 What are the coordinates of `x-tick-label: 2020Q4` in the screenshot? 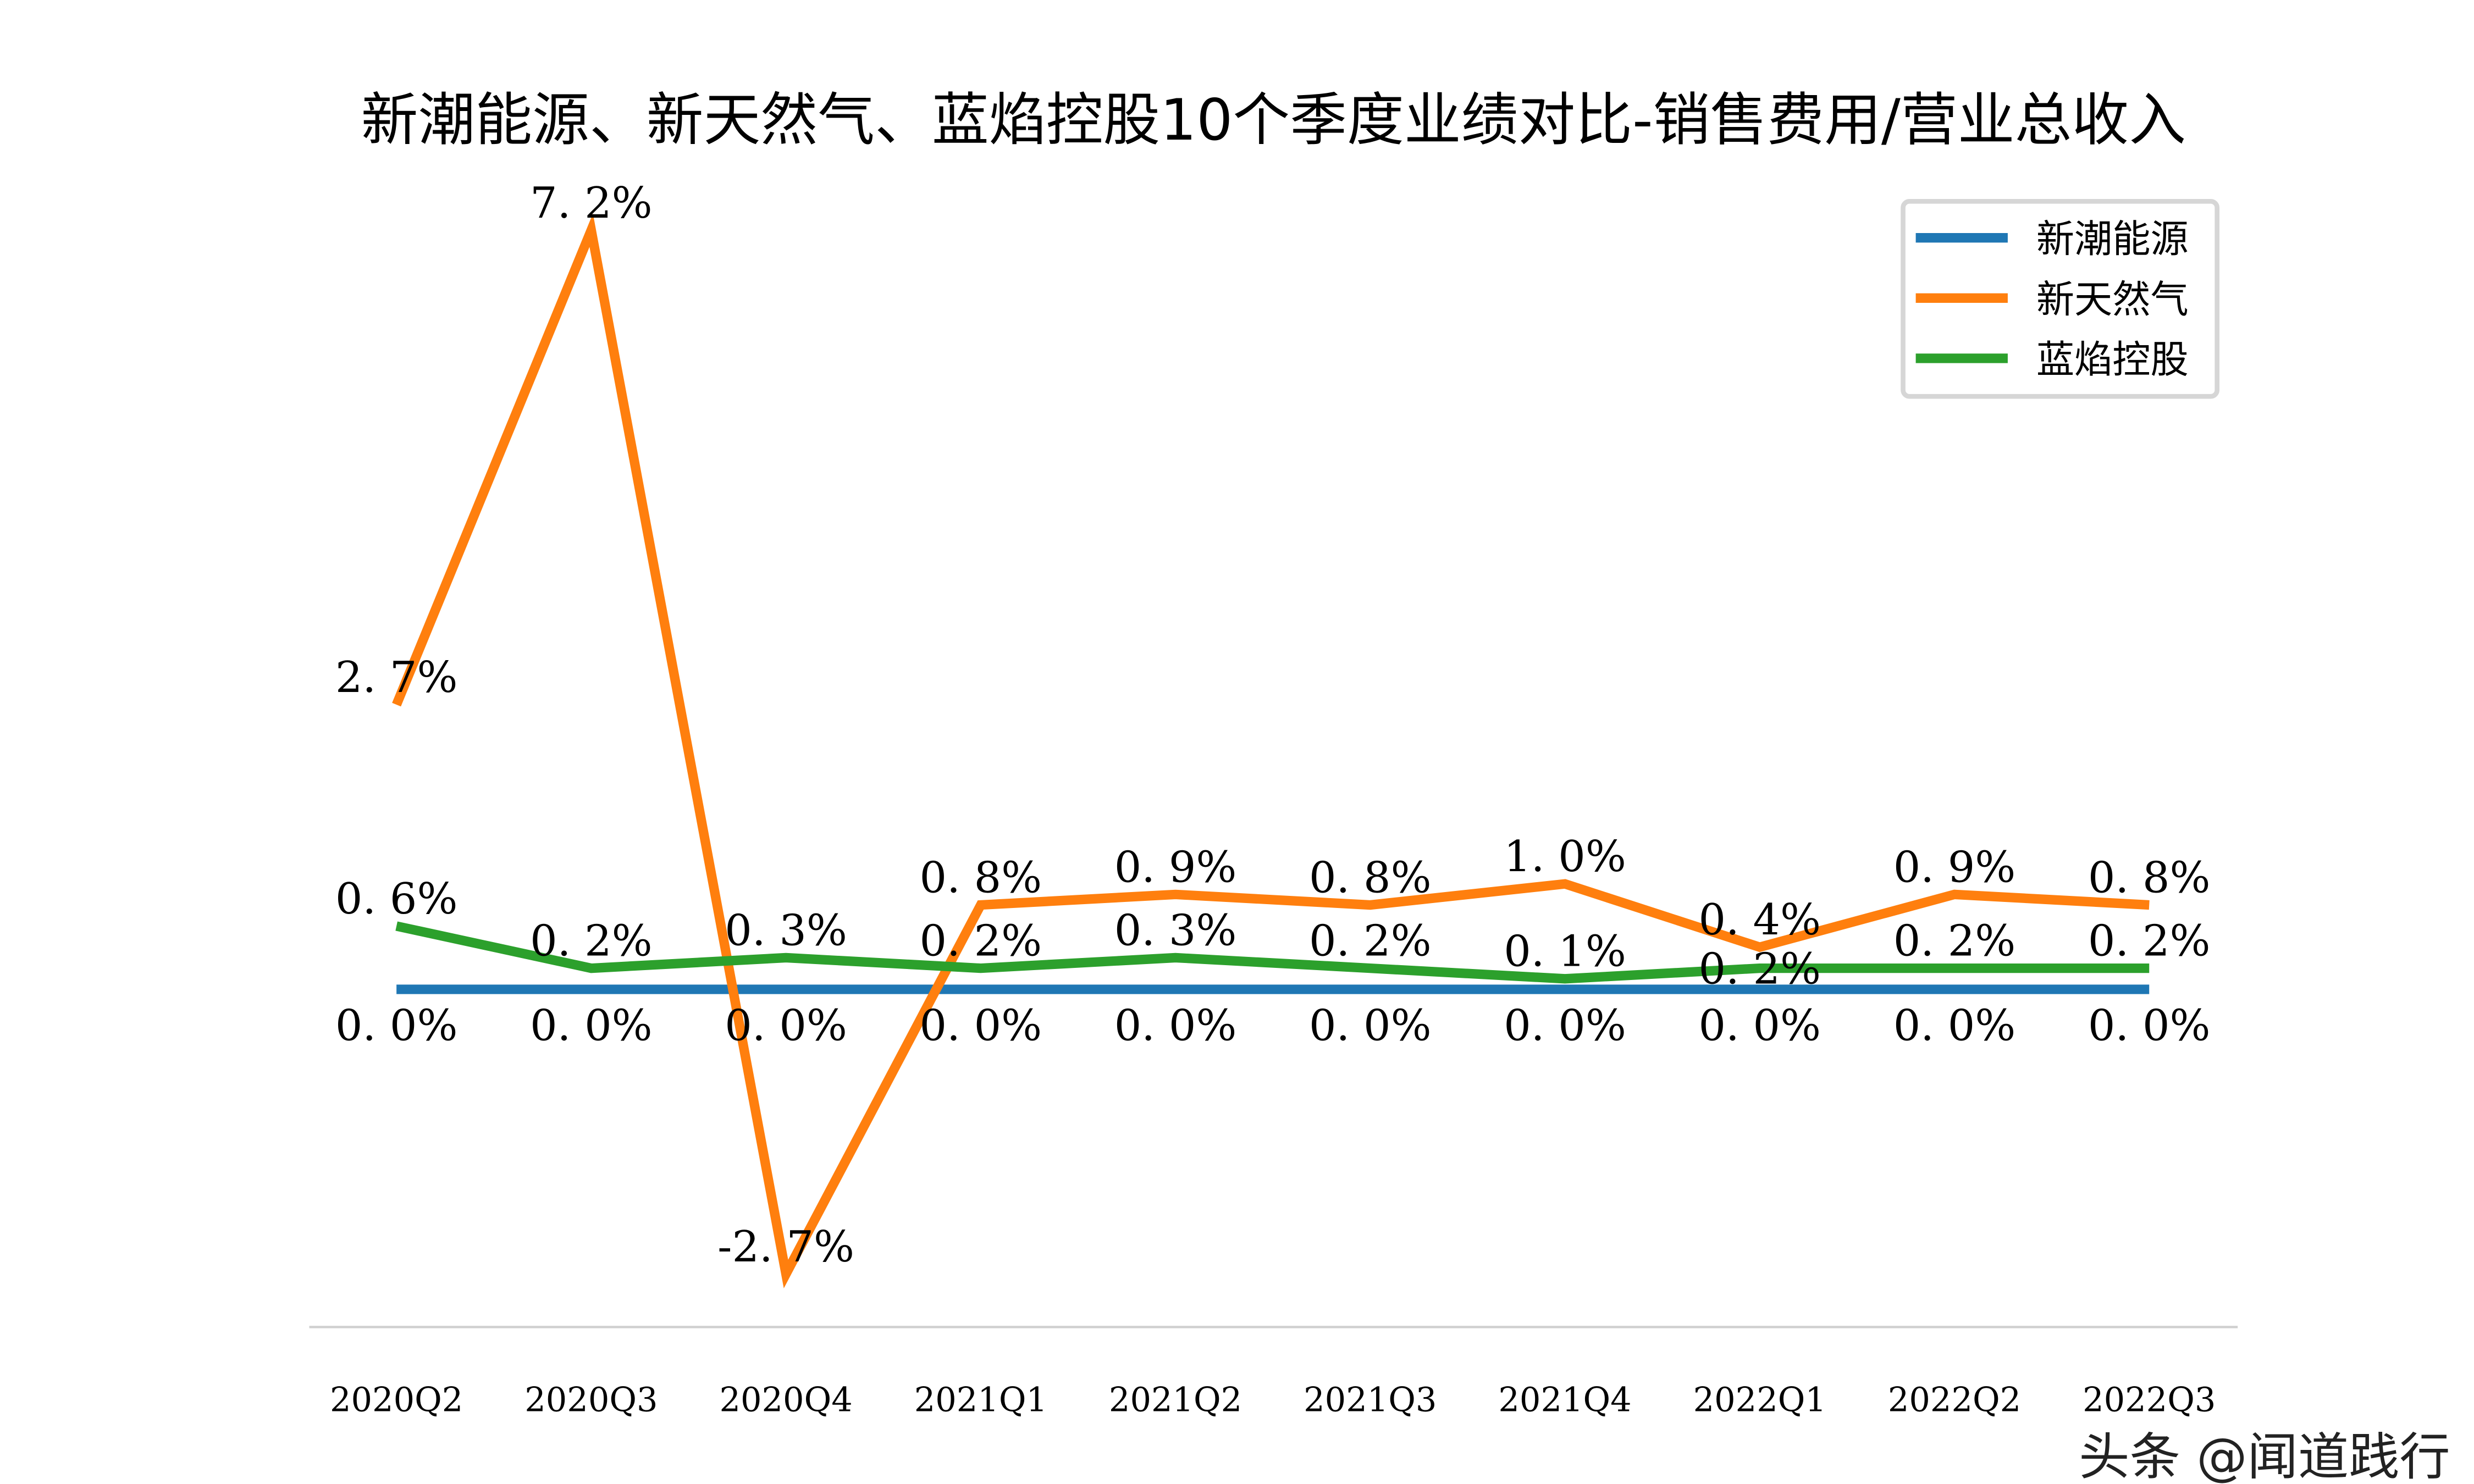 It's located at (786, 1400).